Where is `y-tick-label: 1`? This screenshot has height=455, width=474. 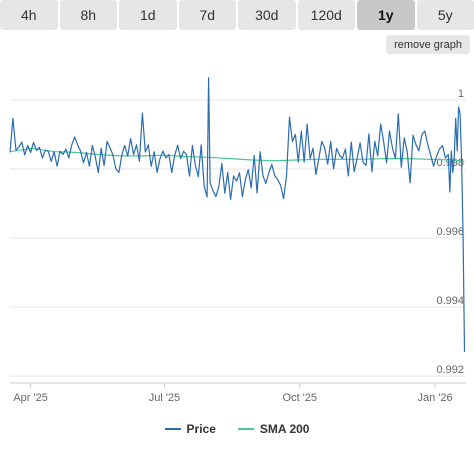 y-tick-label: 1 is located at coordinates (461, 94).